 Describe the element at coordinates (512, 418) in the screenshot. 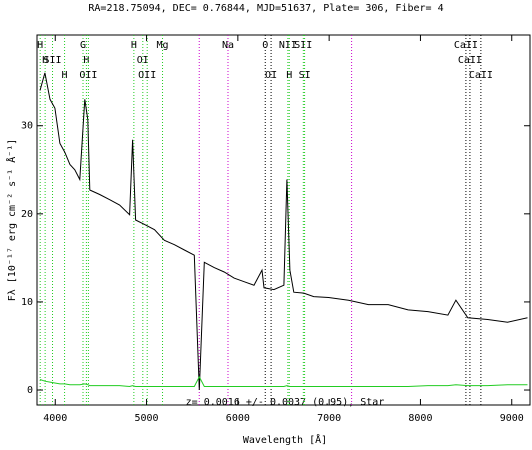

I see `x-tick-label: 9000` at that location.